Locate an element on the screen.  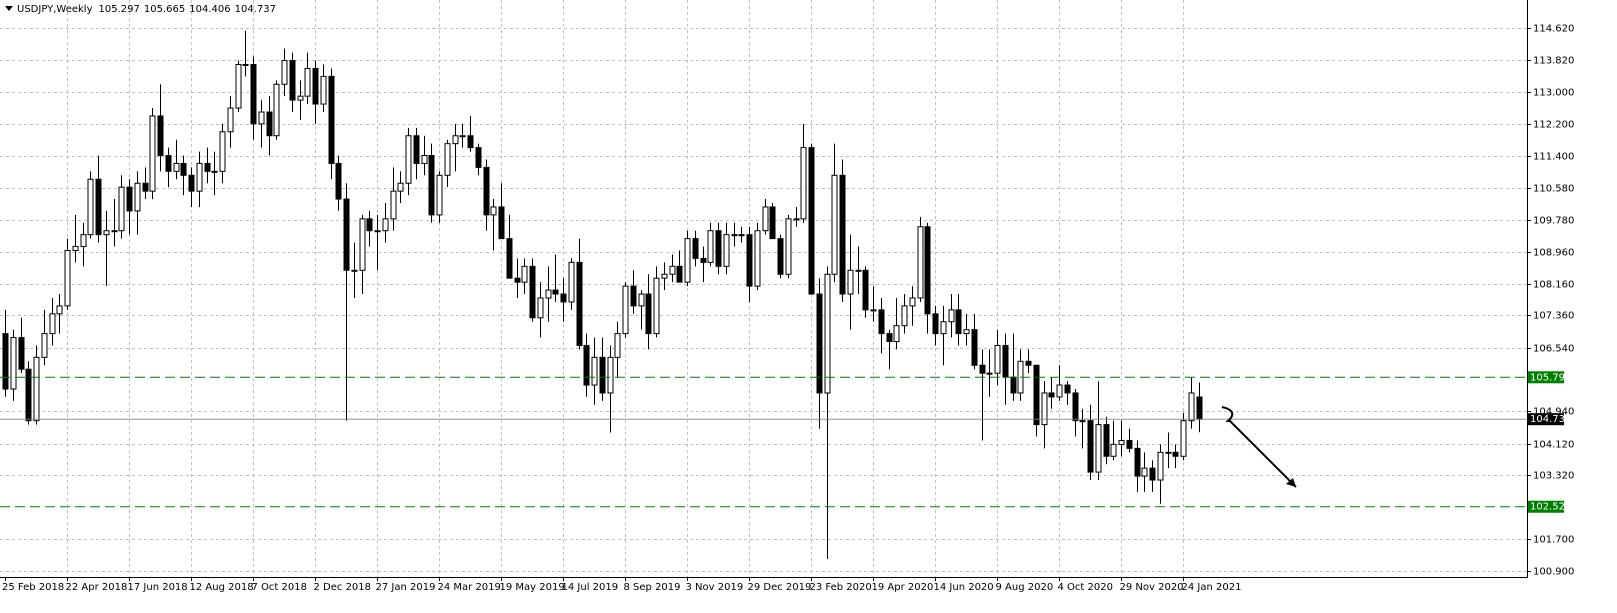
x-tick-label: 29 Dec 2019 is located at coordinates (780, 587).